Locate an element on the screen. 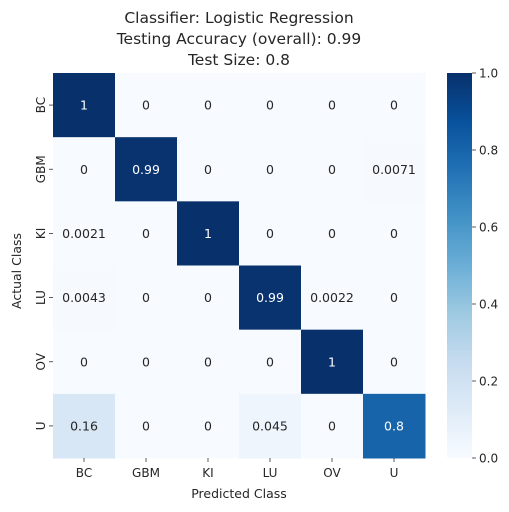  x-tick-label: OV is located at coordinates (332, 473).